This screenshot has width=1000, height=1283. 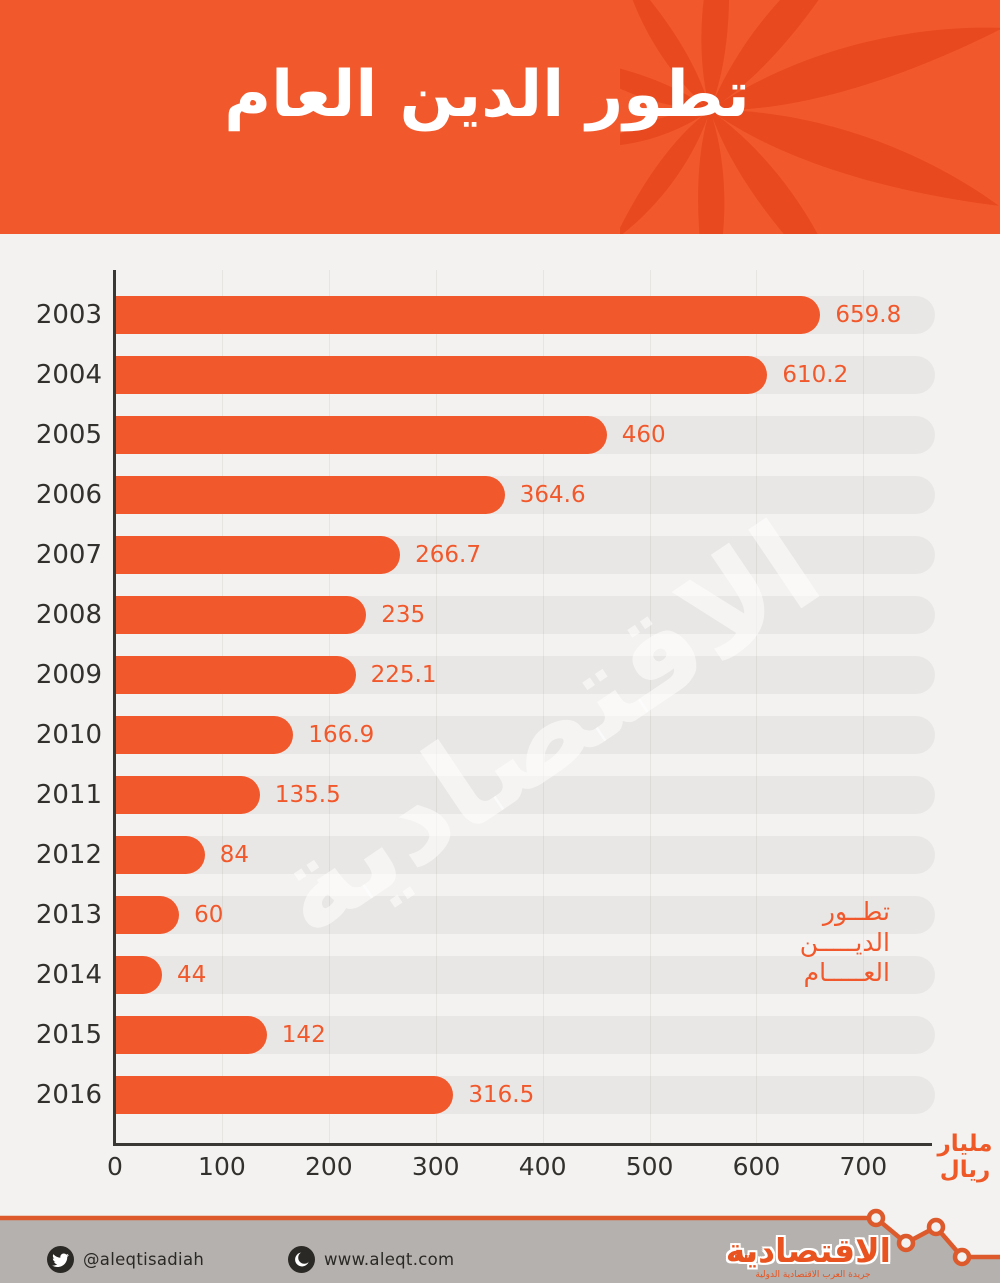 I want to click on year-label: 2009, so click(x=68, y=675).